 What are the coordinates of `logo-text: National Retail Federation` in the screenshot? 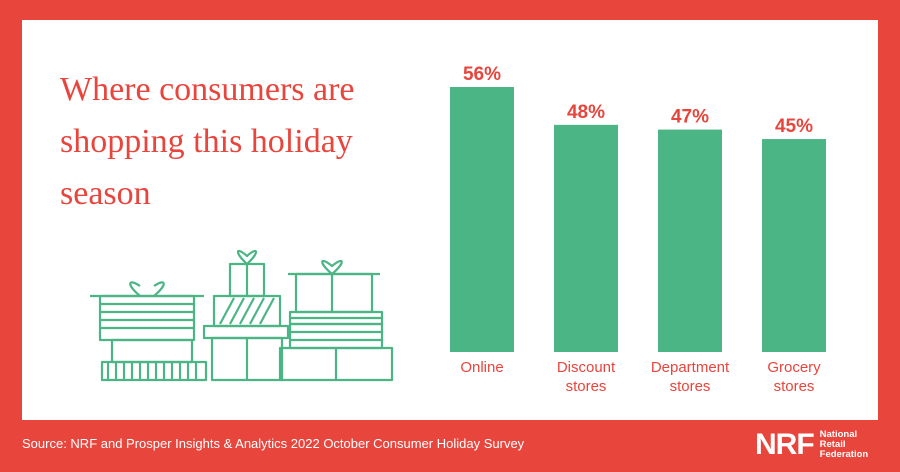 It's located at (844, 445).